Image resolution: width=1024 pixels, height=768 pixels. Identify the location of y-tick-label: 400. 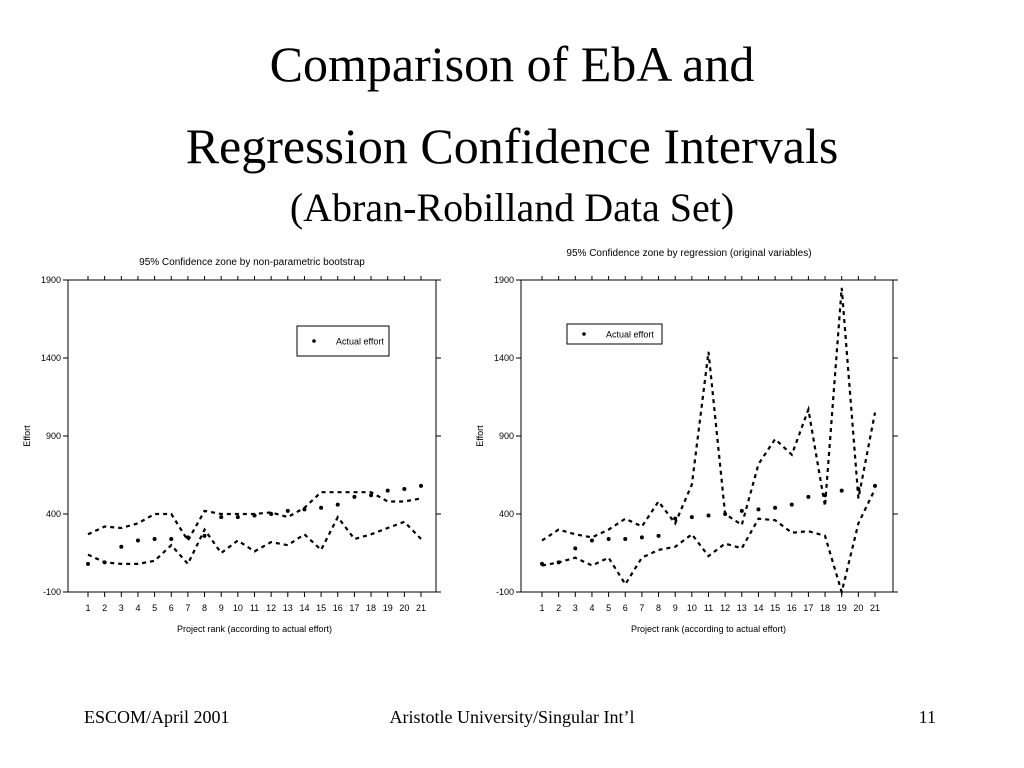
(53, 514).